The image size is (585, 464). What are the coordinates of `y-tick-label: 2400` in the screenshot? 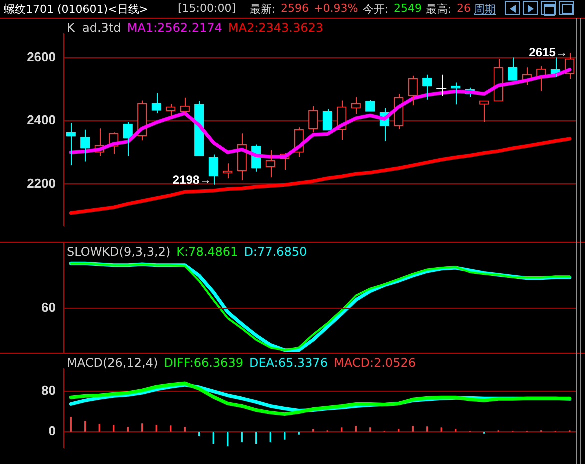 It's located at (41, 120).